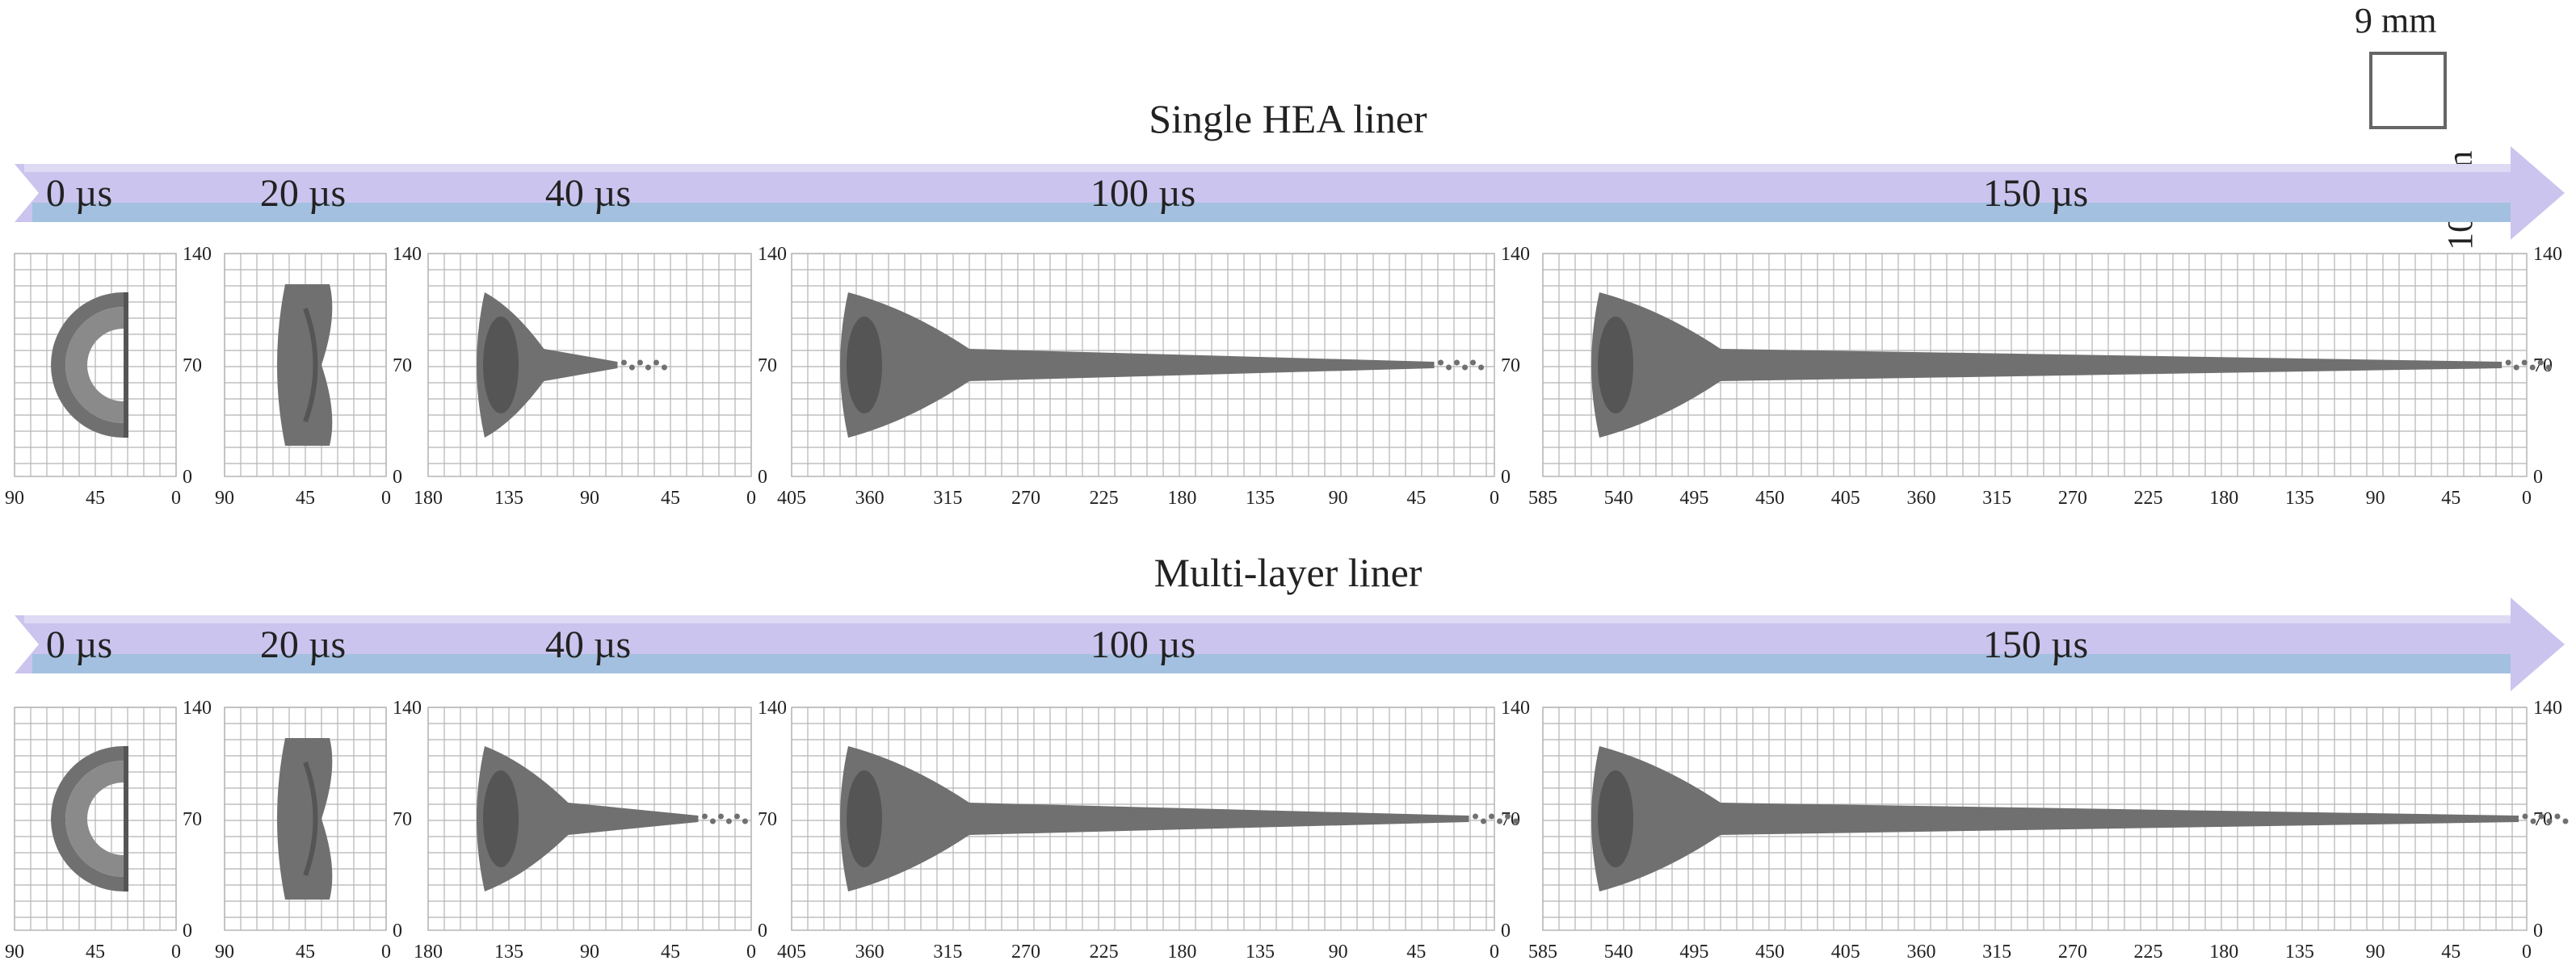 The height and width of the screenshot is (969, 2576). What do you see at coordinates (1268, 619) in the screenshot?
I see `timeline-arrow-highlight` at bounding box center [1268, 619].